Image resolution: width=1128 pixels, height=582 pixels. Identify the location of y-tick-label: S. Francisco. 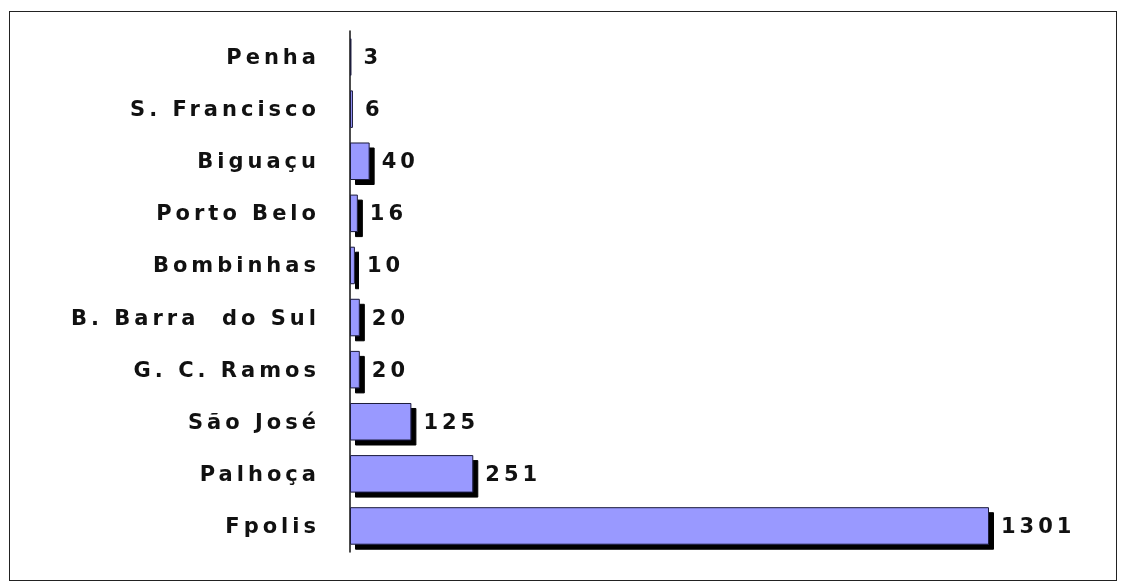
(225, 109).